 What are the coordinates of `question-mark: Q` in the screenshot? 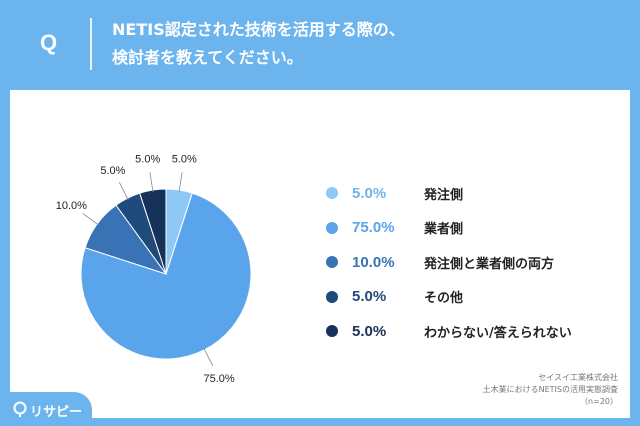 It's located at (49, 42).